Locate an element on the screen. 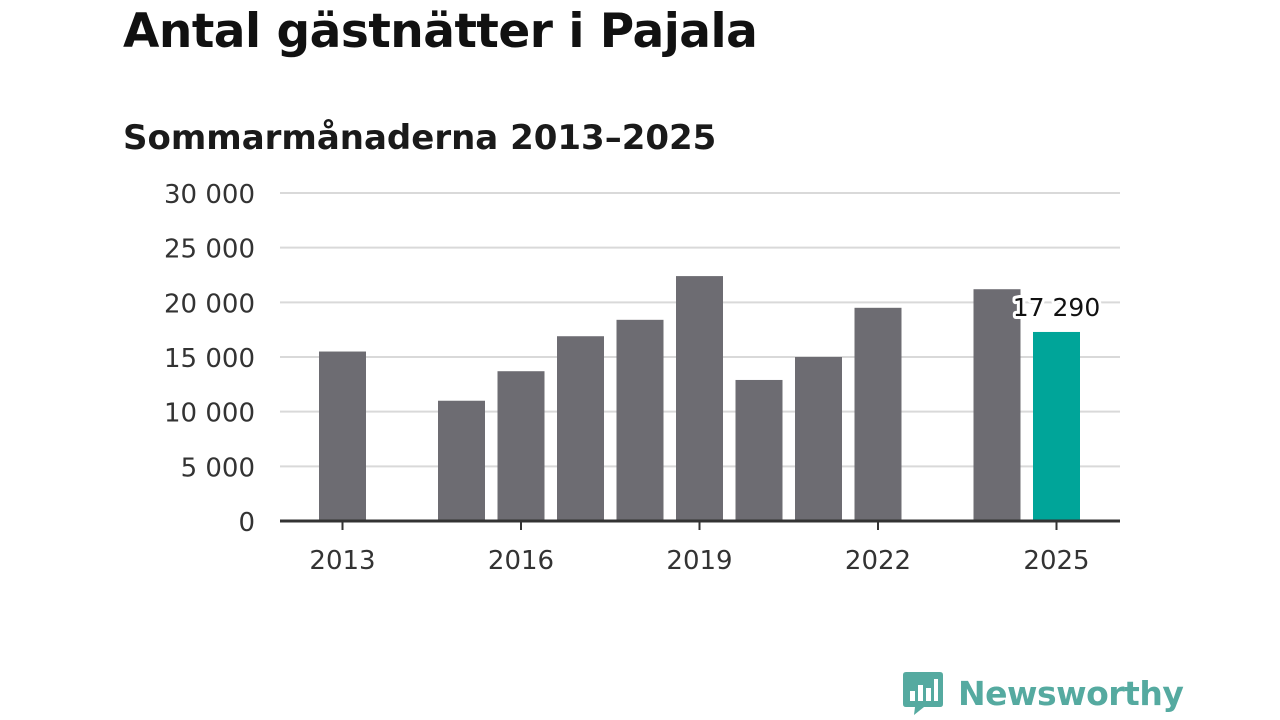 The image size is (1280, 720). brand-logo: Newsworthy is located at coordinates (1043, 693).